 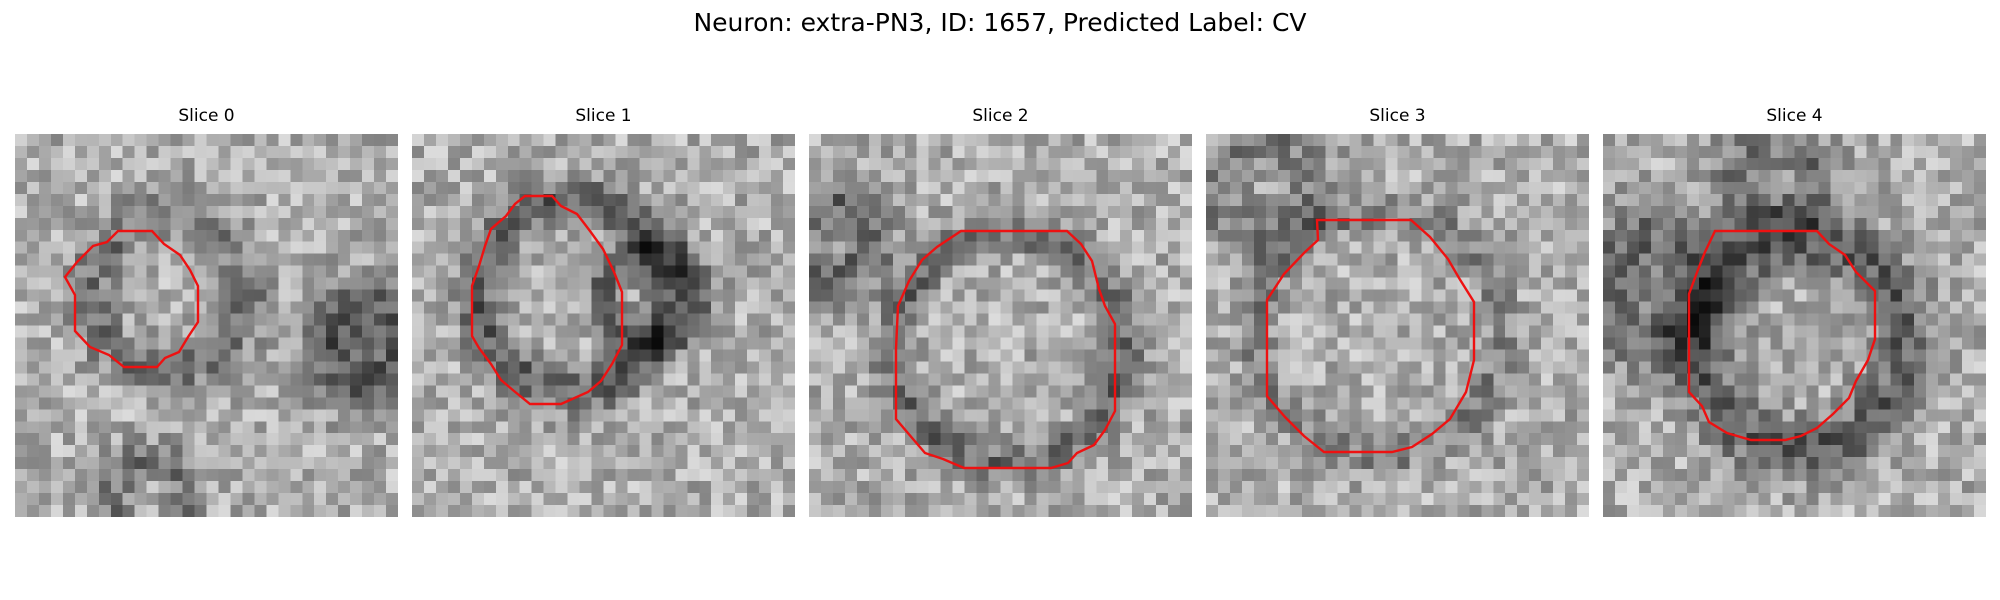 I want to click on slice-title-3: Slice 3, so click(x=1397, y=116).